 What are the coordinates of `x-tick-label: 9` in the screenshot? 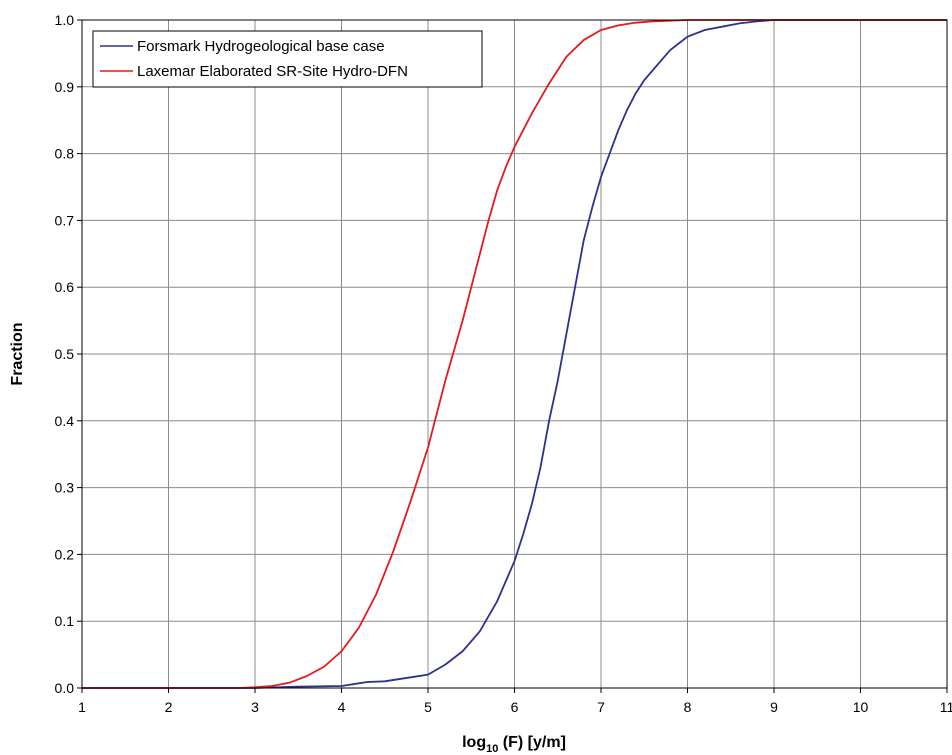 It's located at (774, 707).